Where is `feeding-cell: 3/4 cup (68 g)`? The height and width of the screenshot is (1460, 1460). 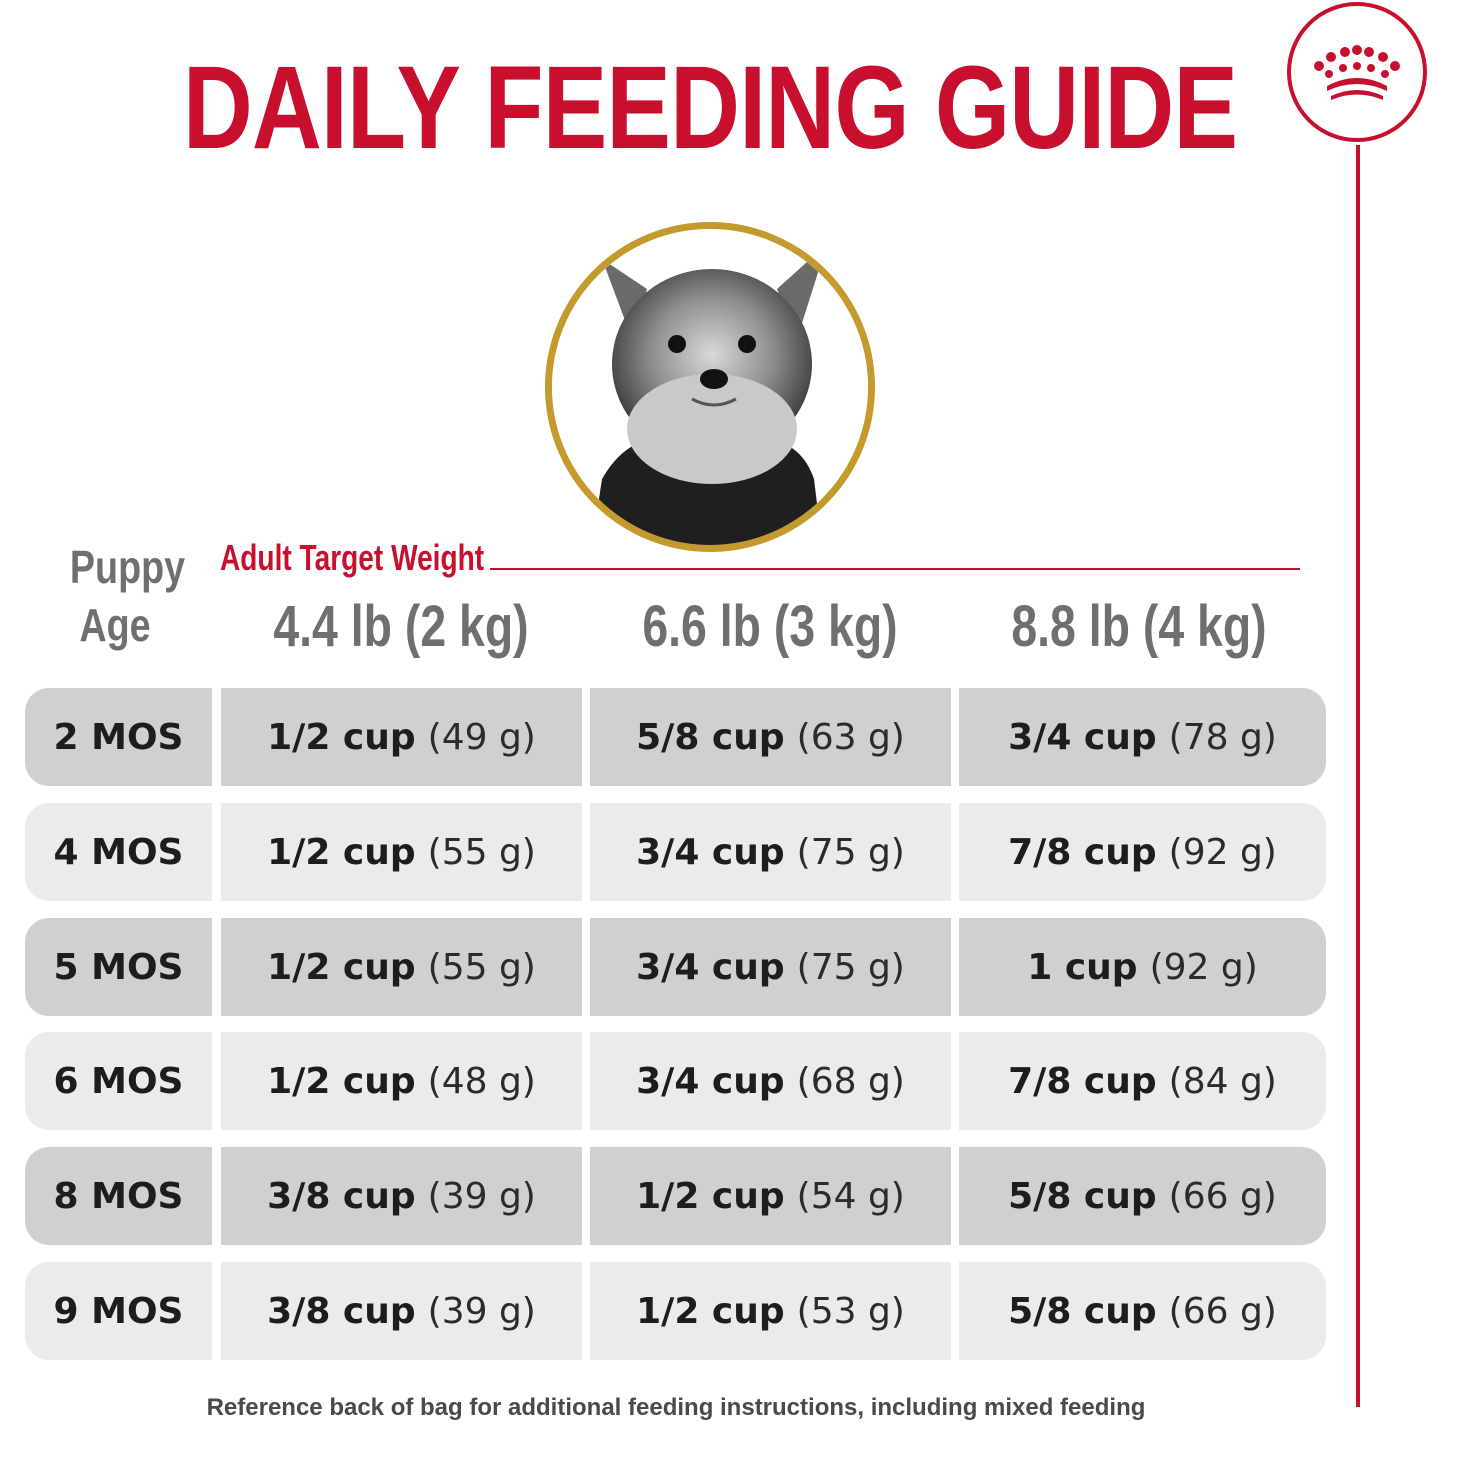
feeding-cell: 3/4 cup (68 g) is located at coordinates (770, 1081).